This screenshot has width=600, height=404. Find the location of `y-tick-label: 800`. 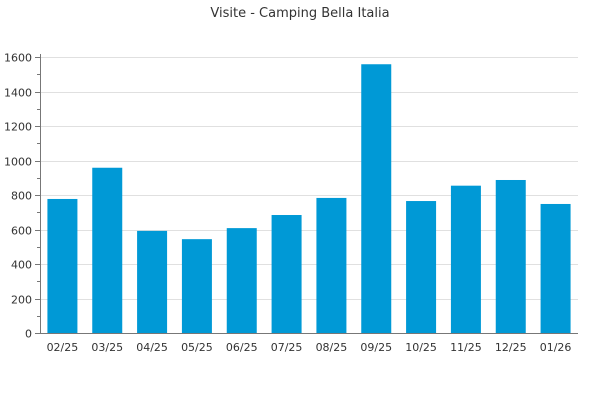

y-tick-label: 800 is located at coordinates (21, 196).